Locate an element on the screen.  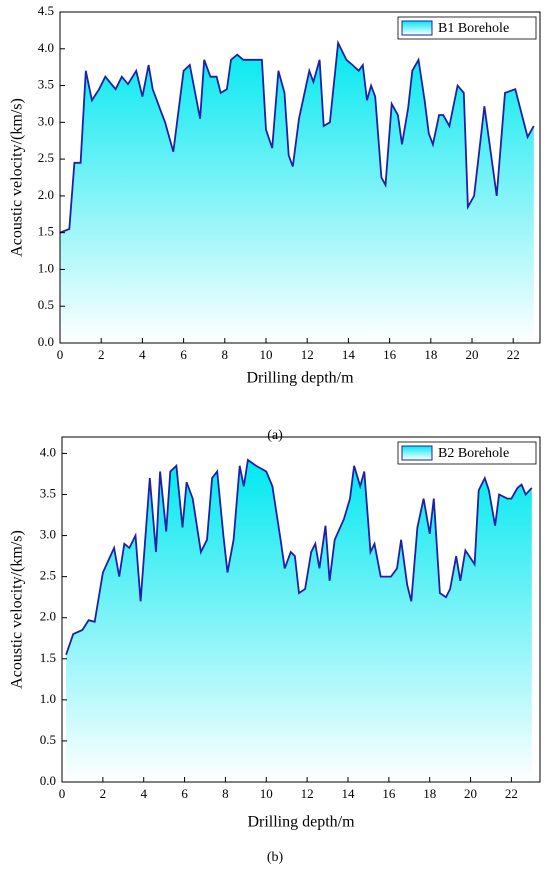
y-tick-label: 4.5 is located at coordinates (46, 10).